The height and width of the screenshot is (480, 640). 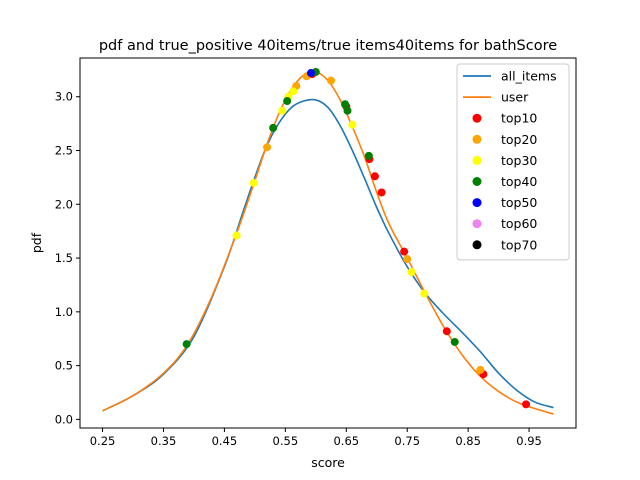 What do you see at coordinates (477, 181) in the screenshot?
I see `legend-swatch-top40` at bounding box center [477, 181].